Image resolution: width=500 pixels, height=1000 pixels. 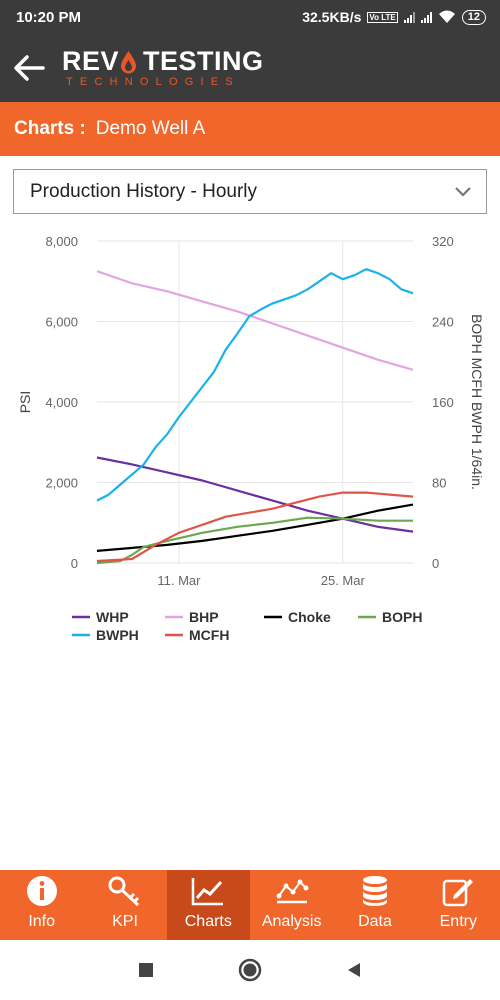 I want to click on status-bar: 10:20 PM 32.5KB/s Vo LTE 12, so click(x=250, y=17).